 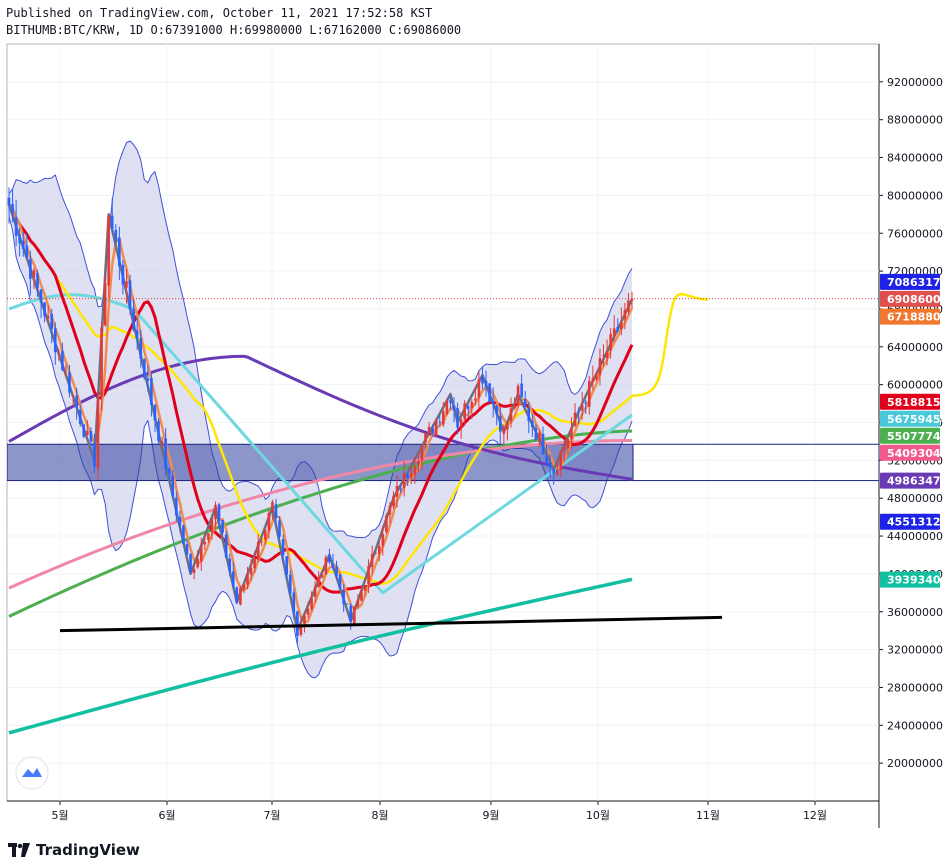 I want to click on time-tick-label: 7월, so click(x=271, y=815).